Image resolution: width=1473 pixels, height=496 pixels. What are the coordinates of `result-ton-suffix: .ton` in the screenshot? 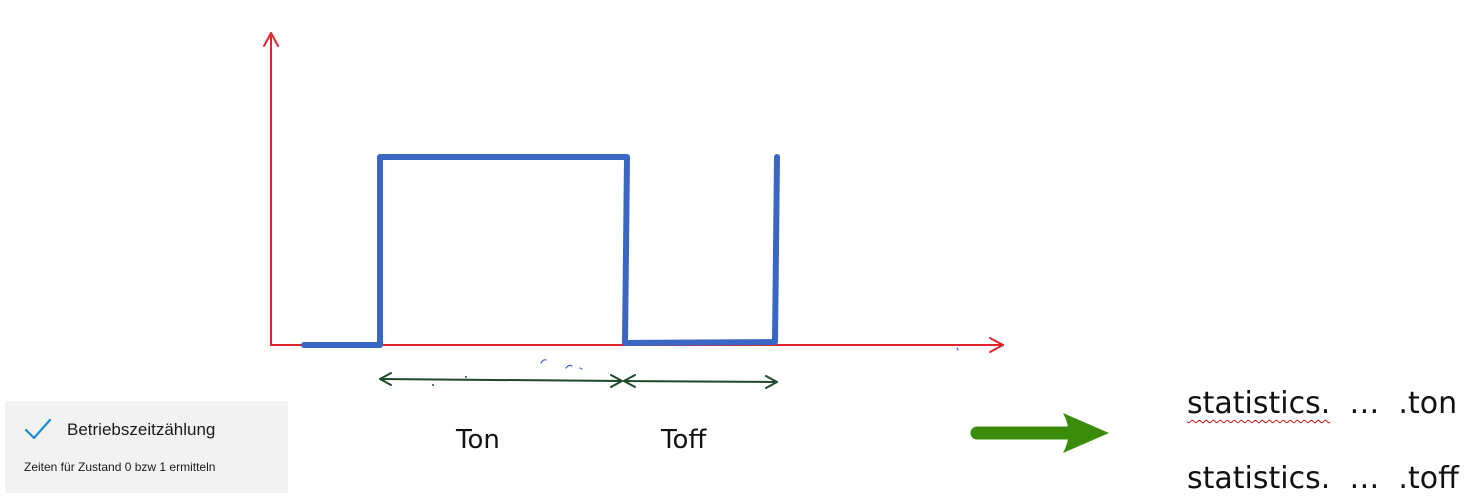 It's located at (1428, 403).